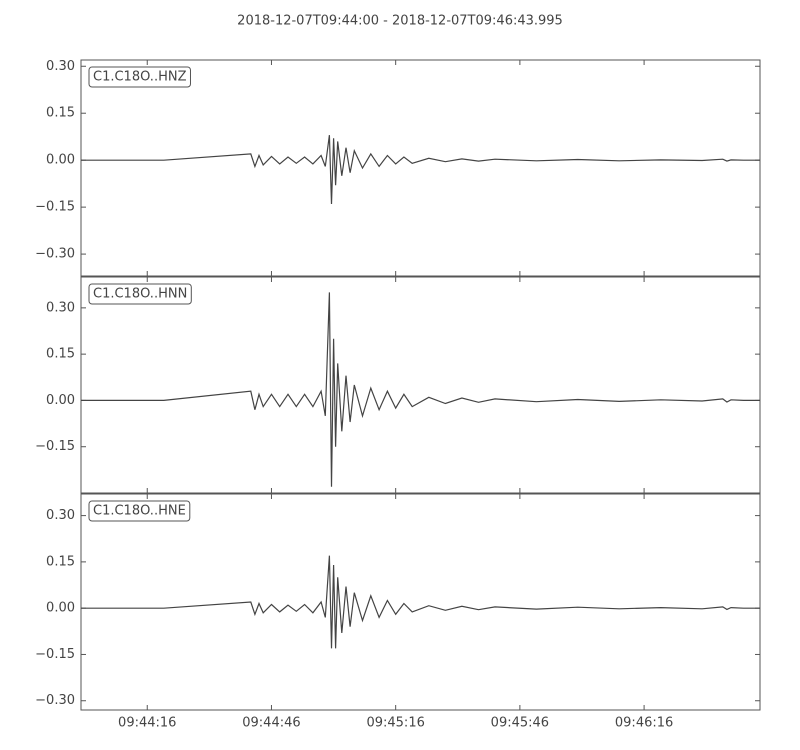 This screenshot has width=800, height=750. I want to click on x-tick-label: 09:46:16, so click(644, 723).